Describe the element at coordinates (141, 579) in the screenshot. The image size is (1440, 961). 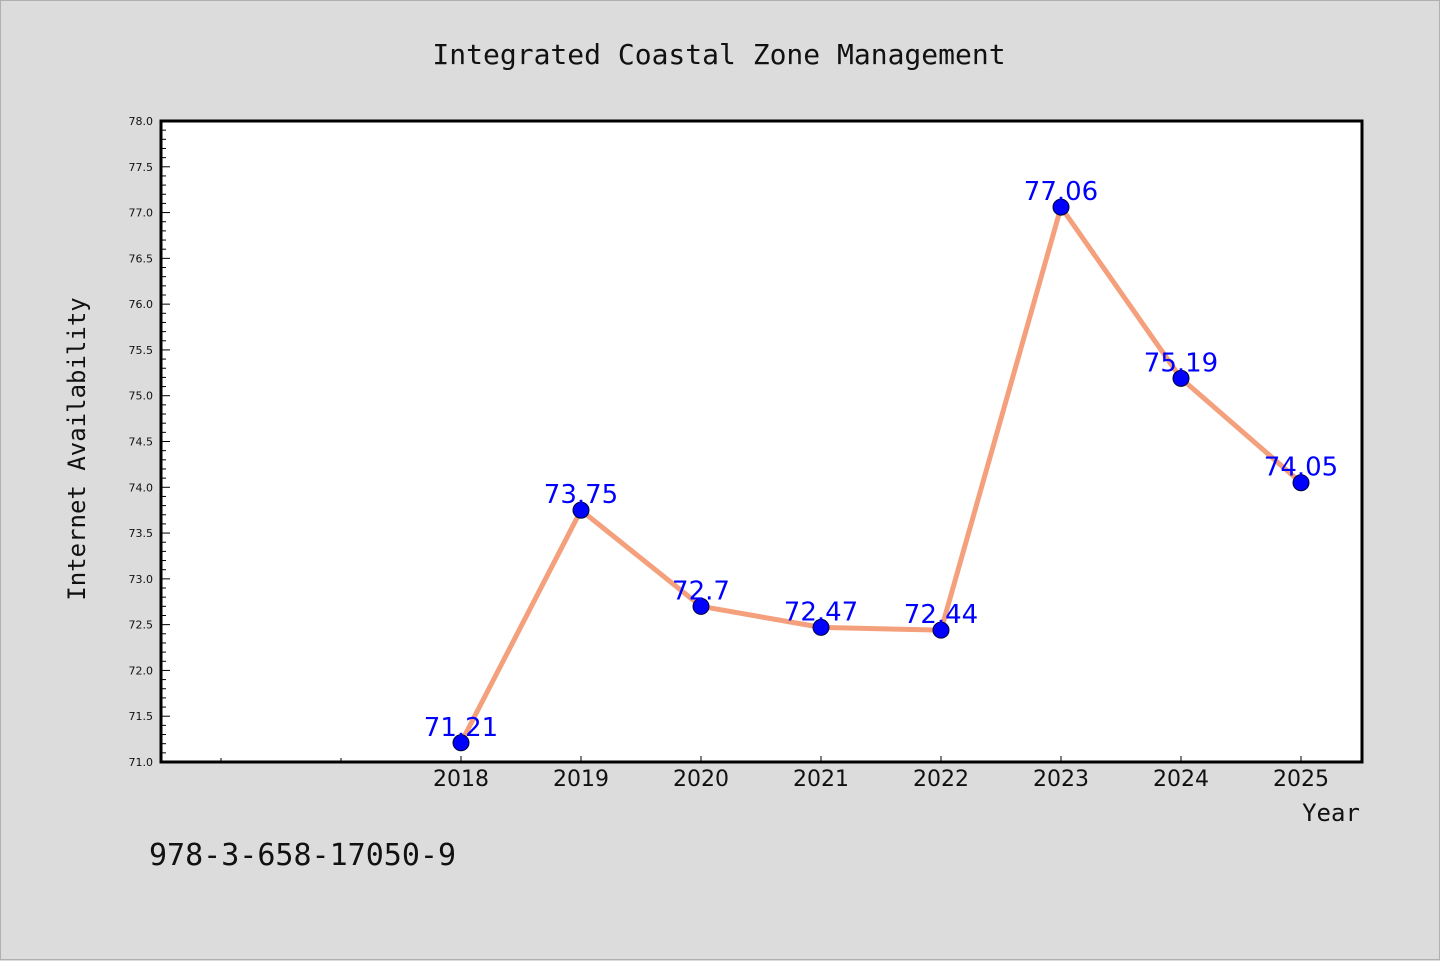
I see `y-tick-label: 73.0` at that location.